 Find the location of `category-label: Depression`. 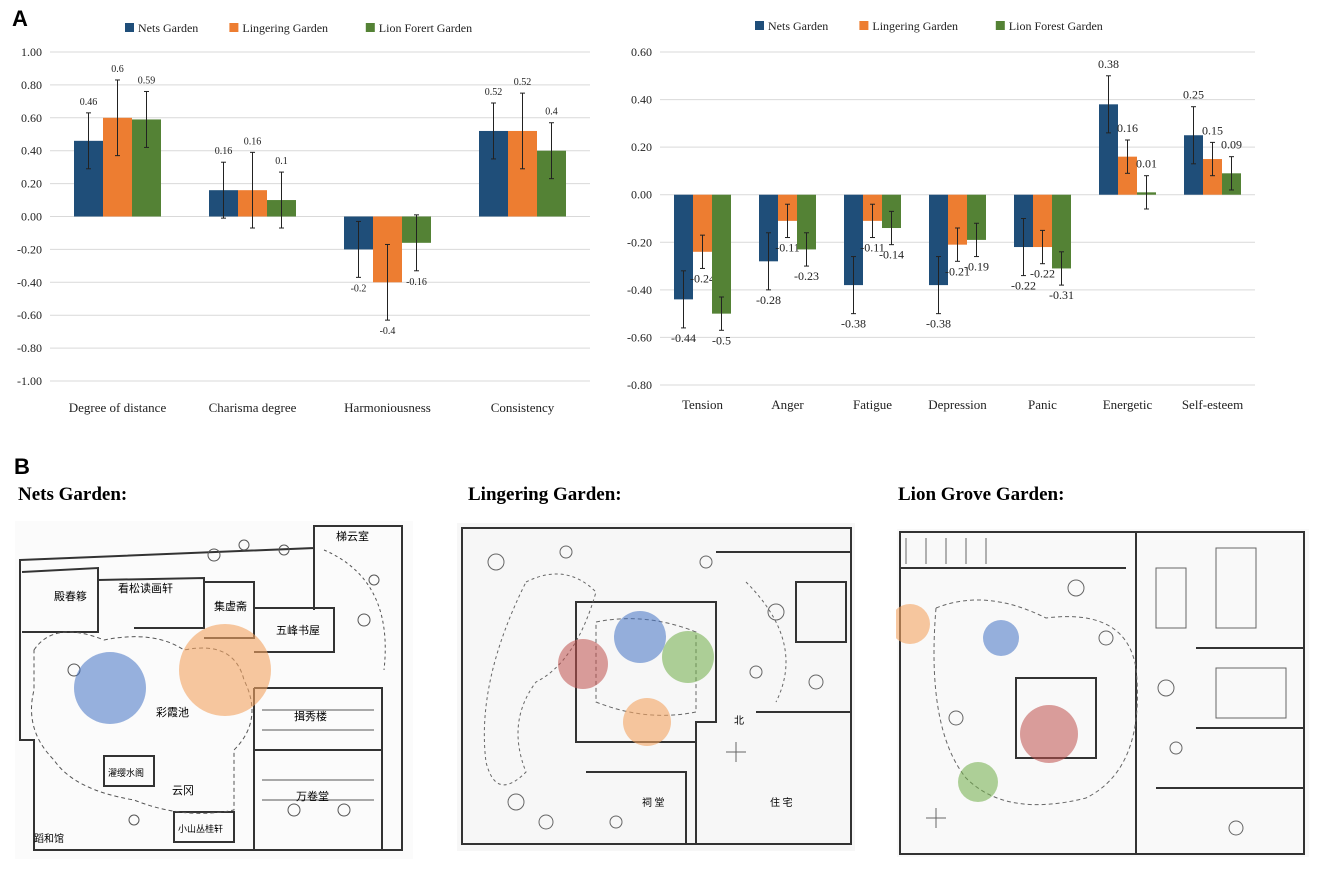

category-label: Depression is located at coordinates (957, 404).